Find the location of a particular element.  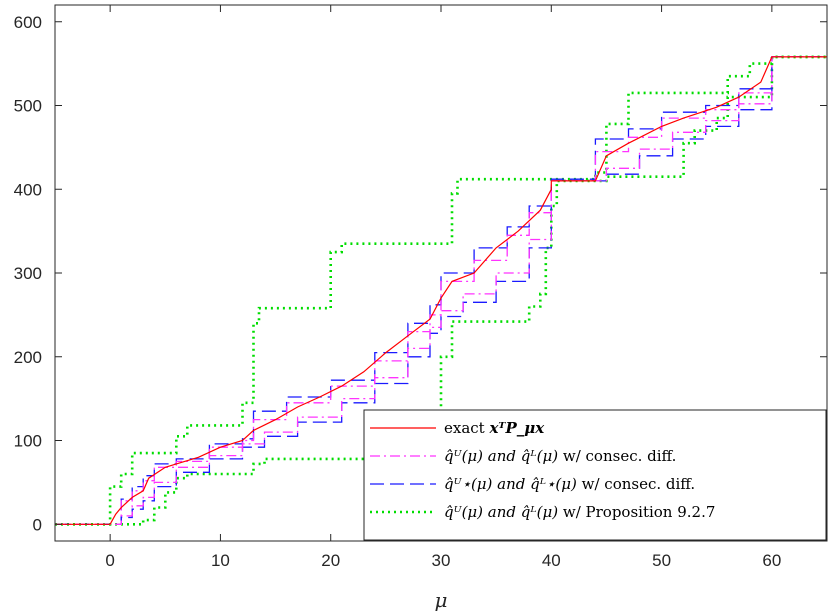

legend-label-prop: q̂ᵁ(μ) and q̂ᴸ(μ) w/ Proposition 9.2.7 is located at coordinates (579, 512).